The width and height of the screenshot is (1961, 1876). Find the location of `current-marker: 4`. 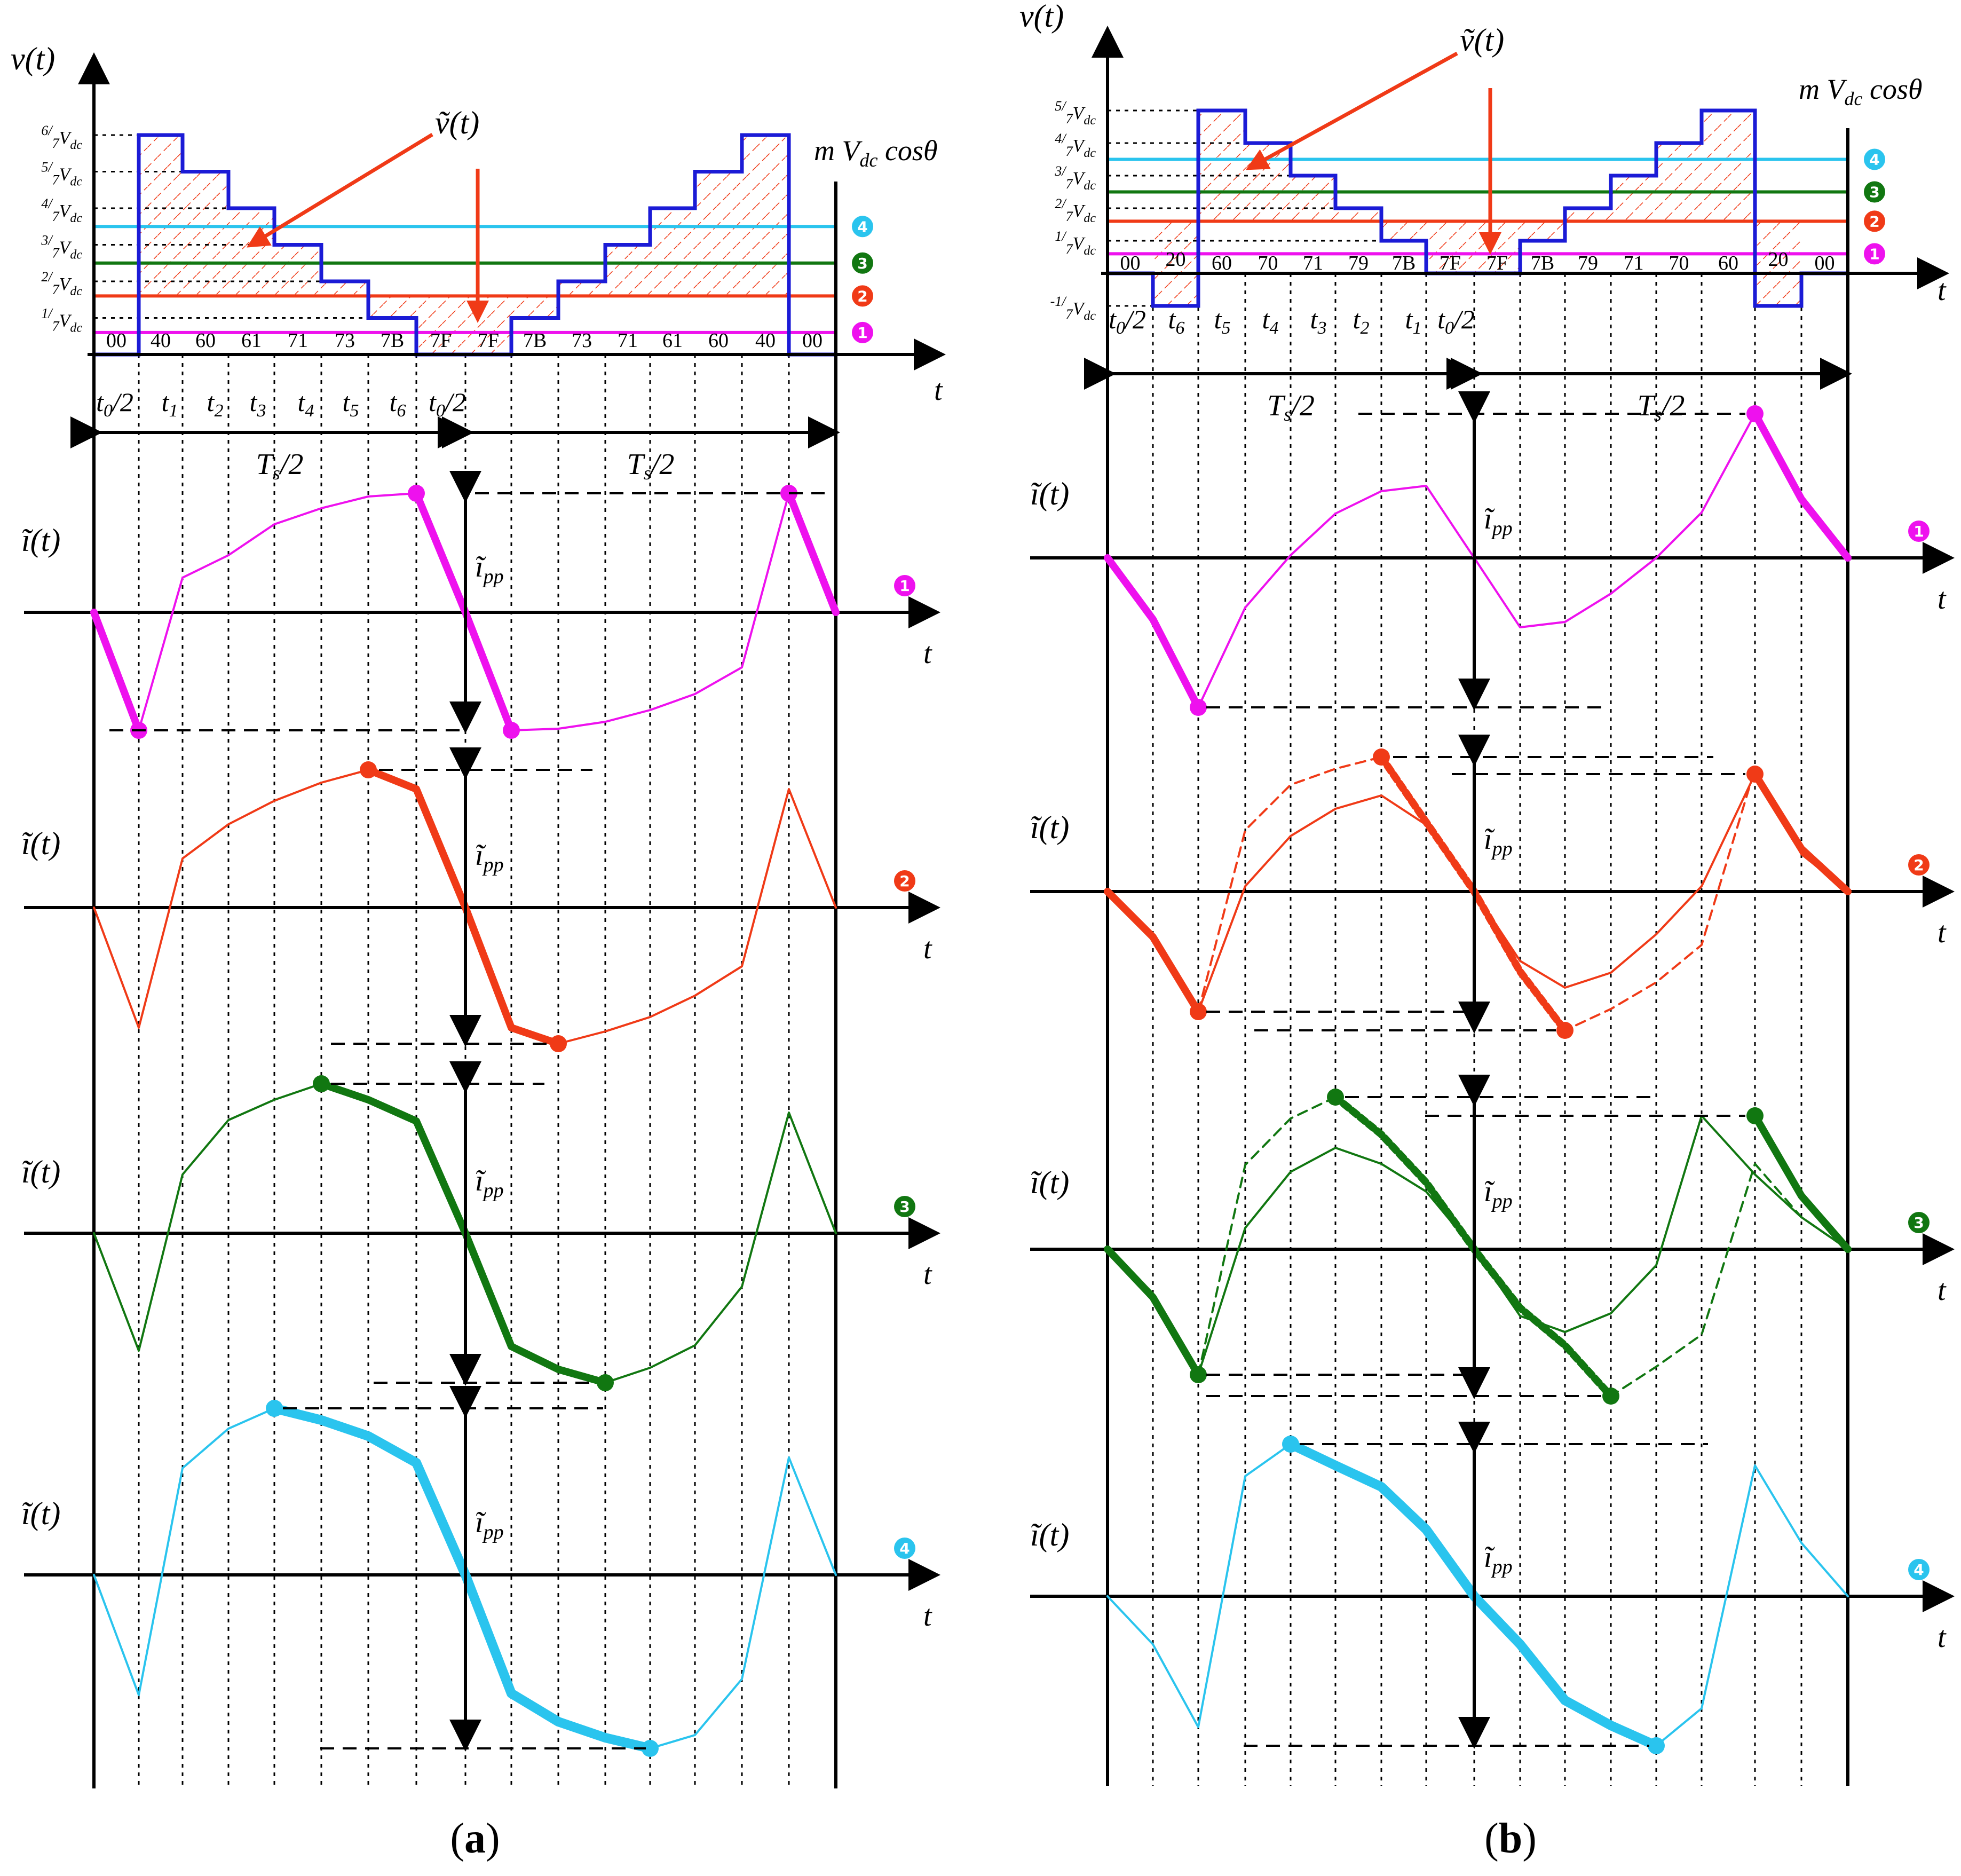

current-marker: 4 is located at coordinates (904, 1548).